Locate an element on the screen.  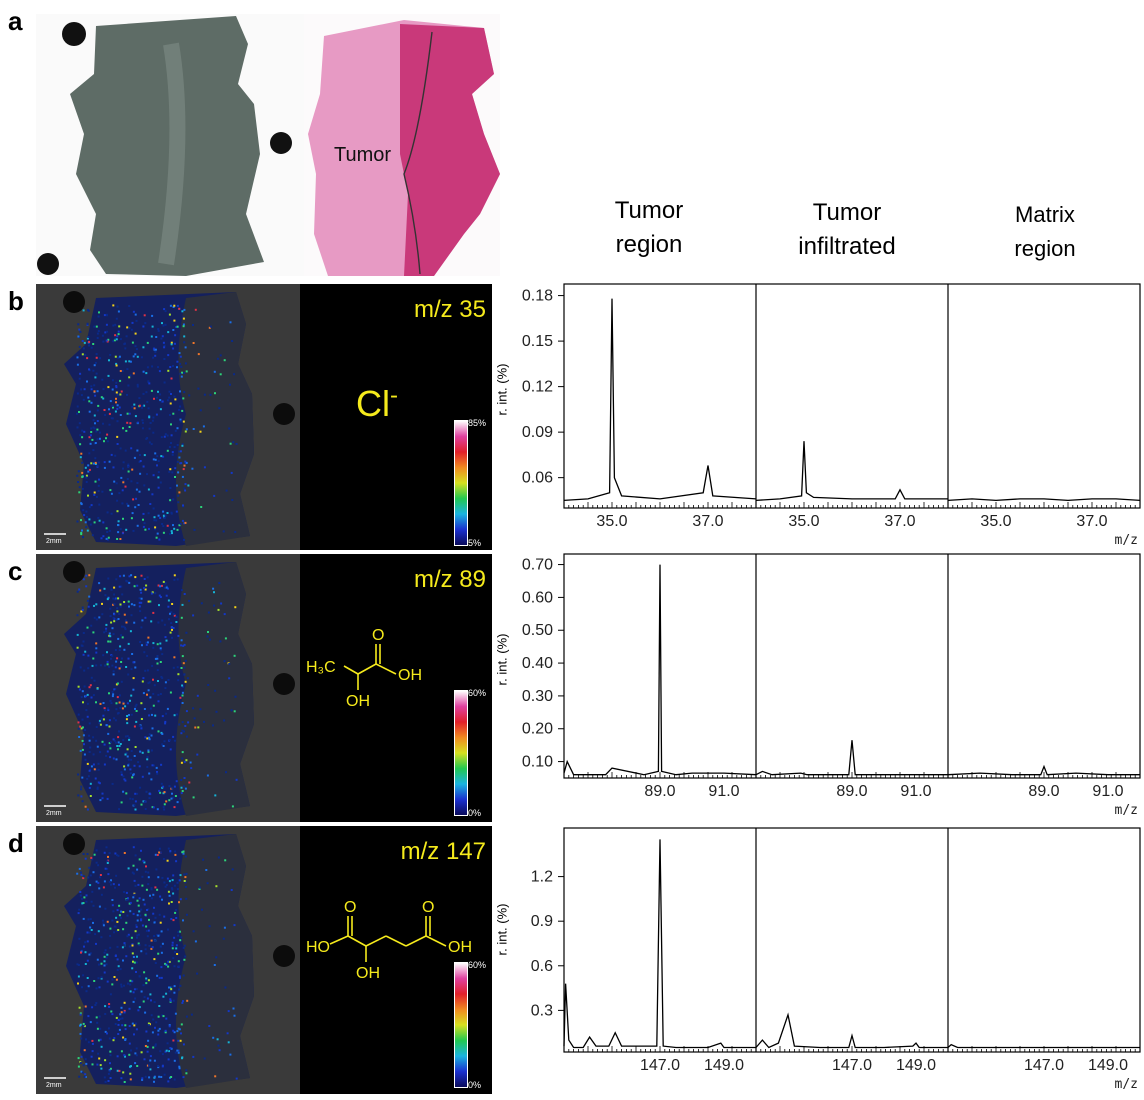
y-tick-label: 0.60 is located at coordinates (537, 597).